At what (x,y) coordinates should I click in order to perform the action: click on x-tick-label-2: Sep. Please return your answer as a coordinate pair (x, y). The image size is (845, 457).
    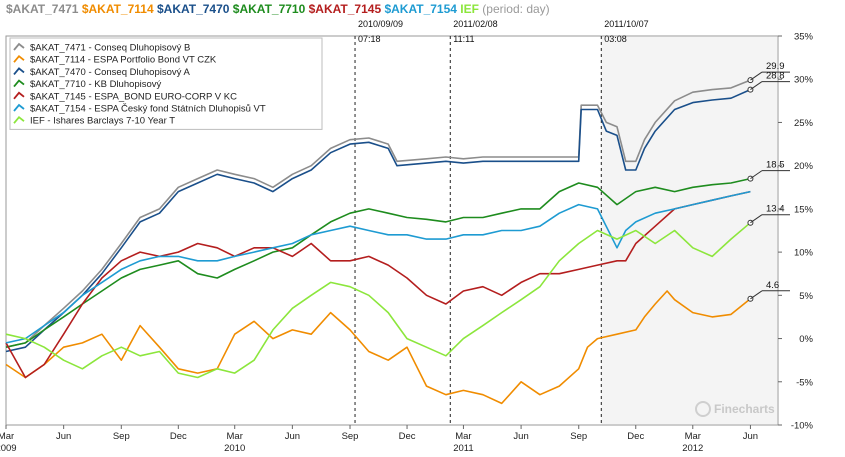
    Looking at the image, I should click on (121, 436).